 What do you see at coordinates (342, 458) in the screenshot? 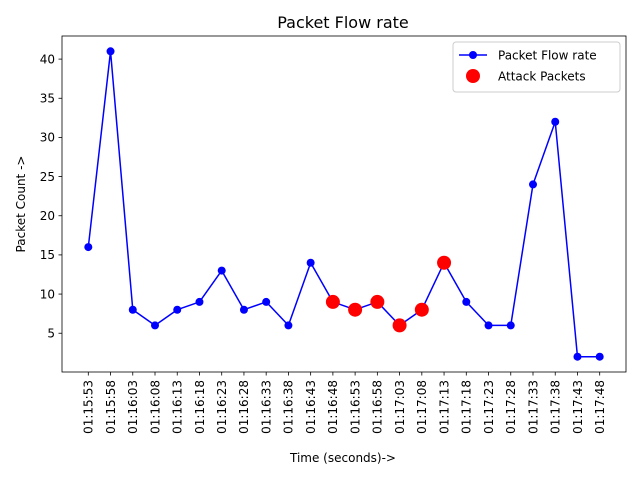
I see `x-axis-label: Time (seconds)->` at bounding box center [342, 458].